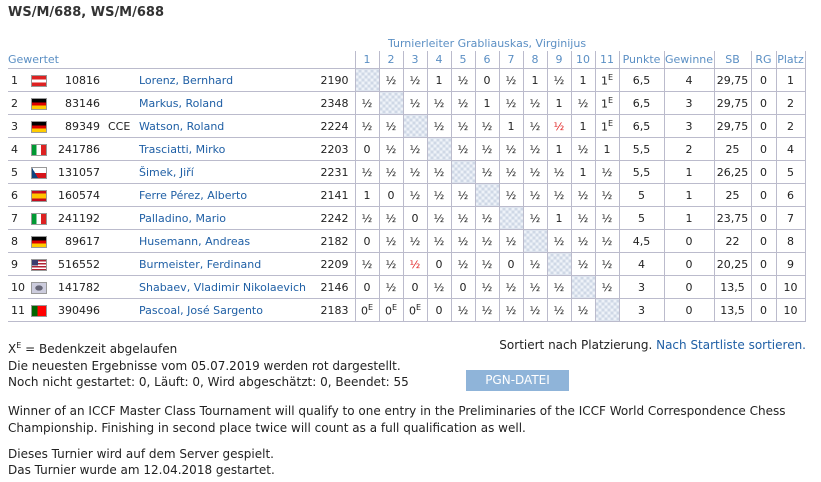 The height and width of the screenshot is (482, 821). I want to click on place: 6, so click(790, 195).